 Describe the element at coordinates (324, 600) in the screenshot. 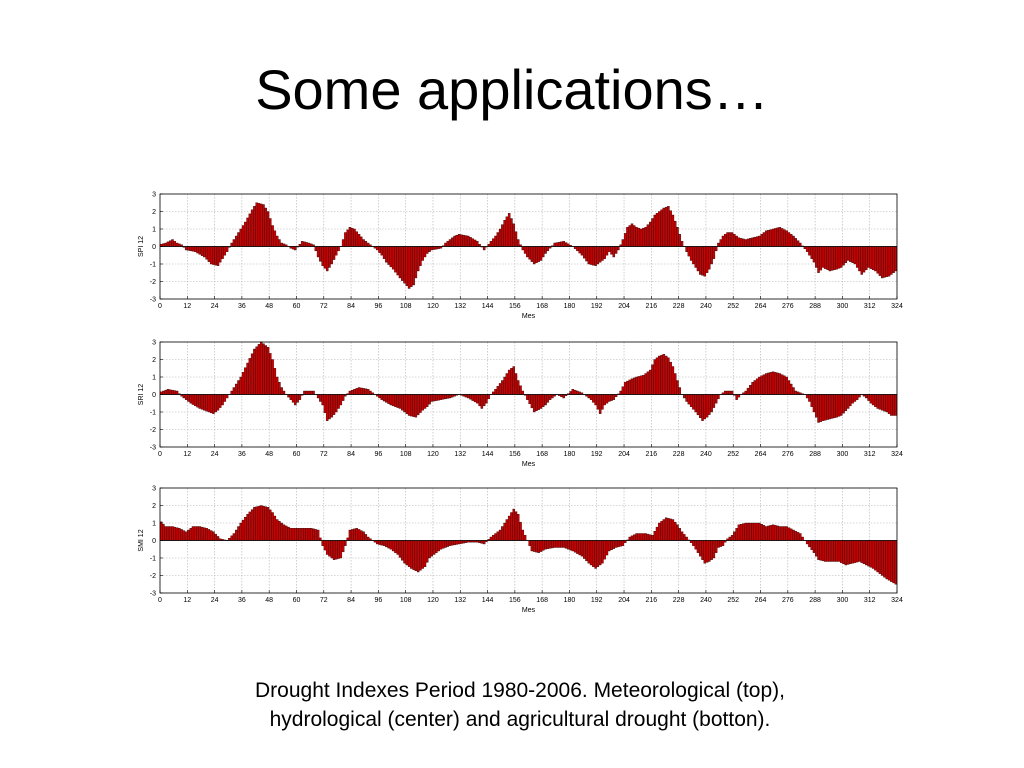

I see `x-tick-label: 72` at that location.